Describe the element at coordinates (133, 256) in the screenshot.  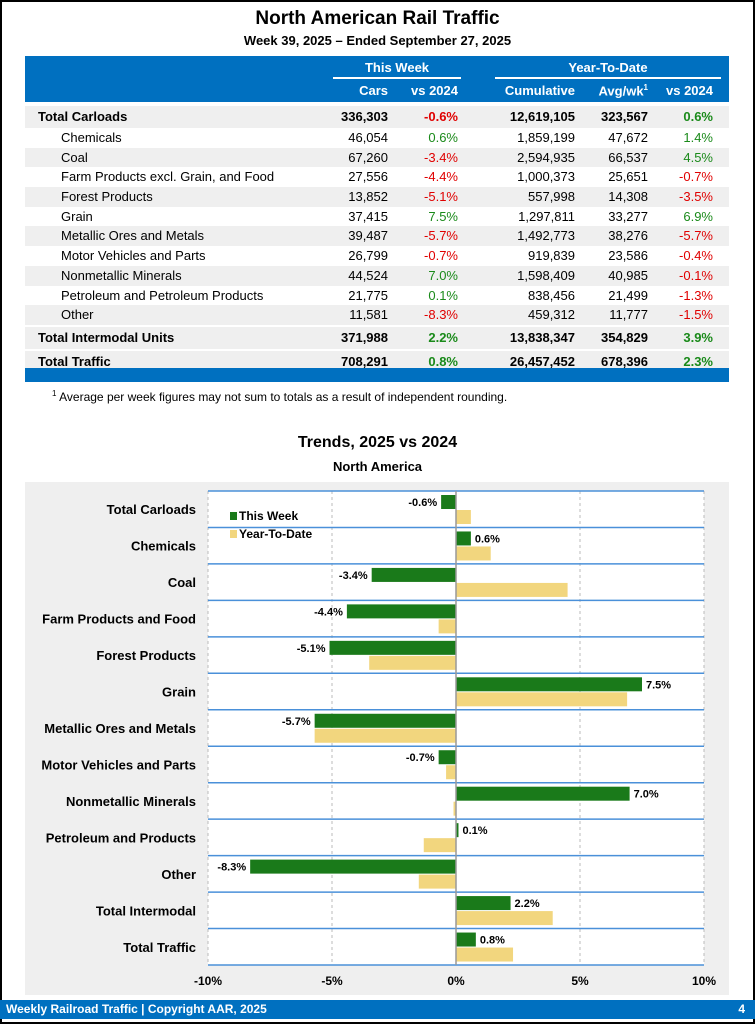
I see `row-label: Motor Vehicles and Parts` at that location.